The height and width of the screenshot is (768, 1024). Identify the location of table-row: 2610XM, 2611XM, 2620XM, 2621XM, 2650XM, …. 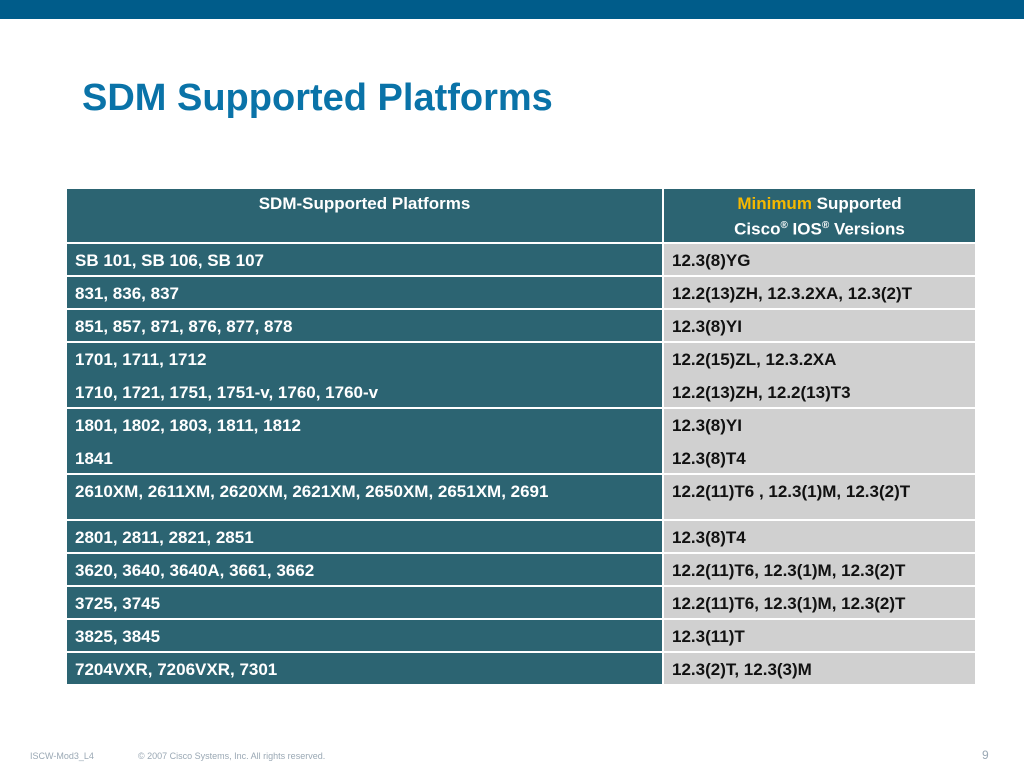
(521, 497).